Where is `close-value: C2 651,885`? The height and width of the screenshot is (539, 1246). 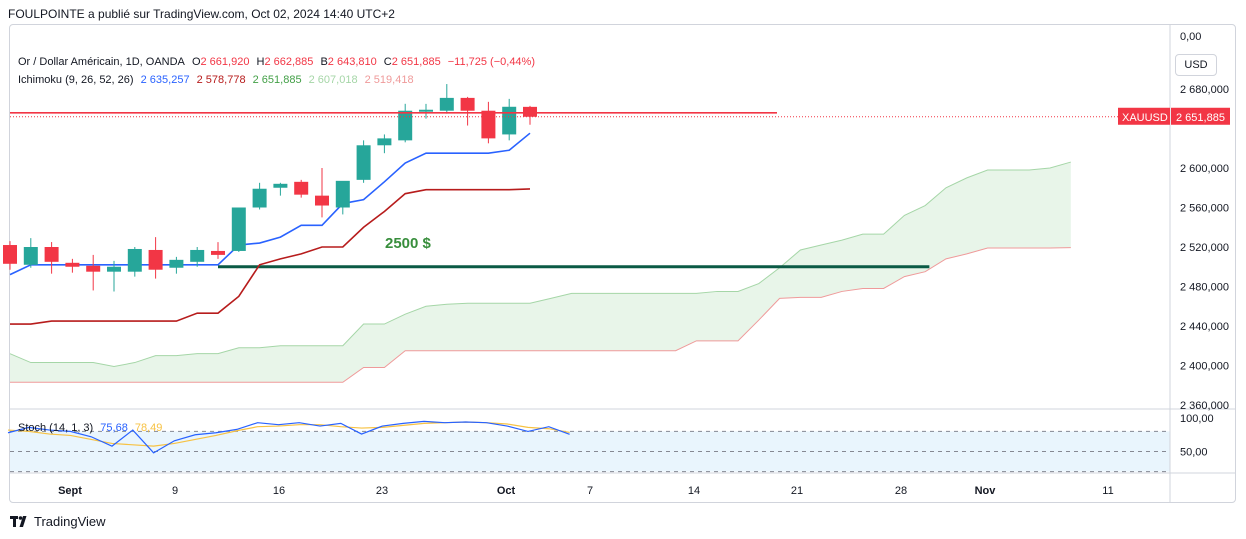 close-value: C2 651,885 is located at coordinates (412, 62).